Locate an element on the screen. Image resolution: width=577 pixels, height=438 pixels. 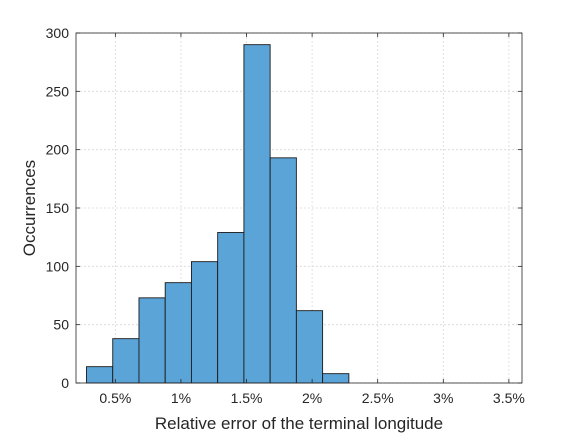
y-tick-label: 150 is located at coordinates (58, 208).